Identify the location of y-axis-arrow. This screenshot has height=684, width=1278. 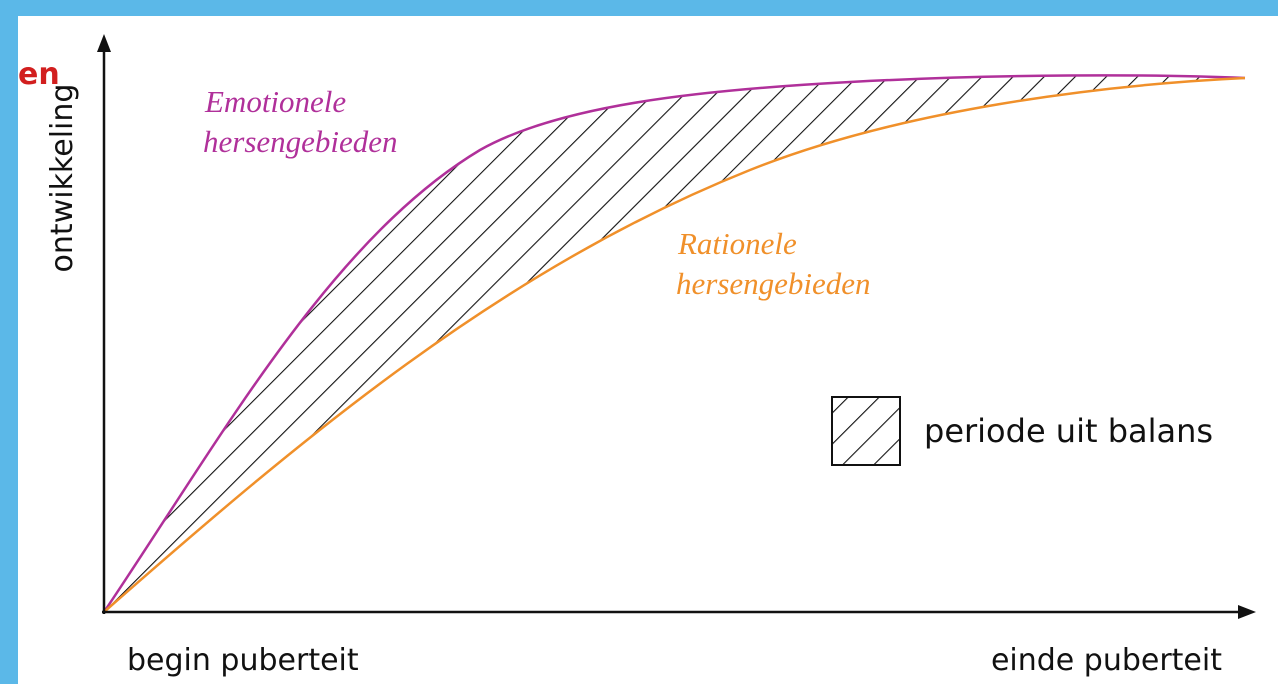
(104, 43).